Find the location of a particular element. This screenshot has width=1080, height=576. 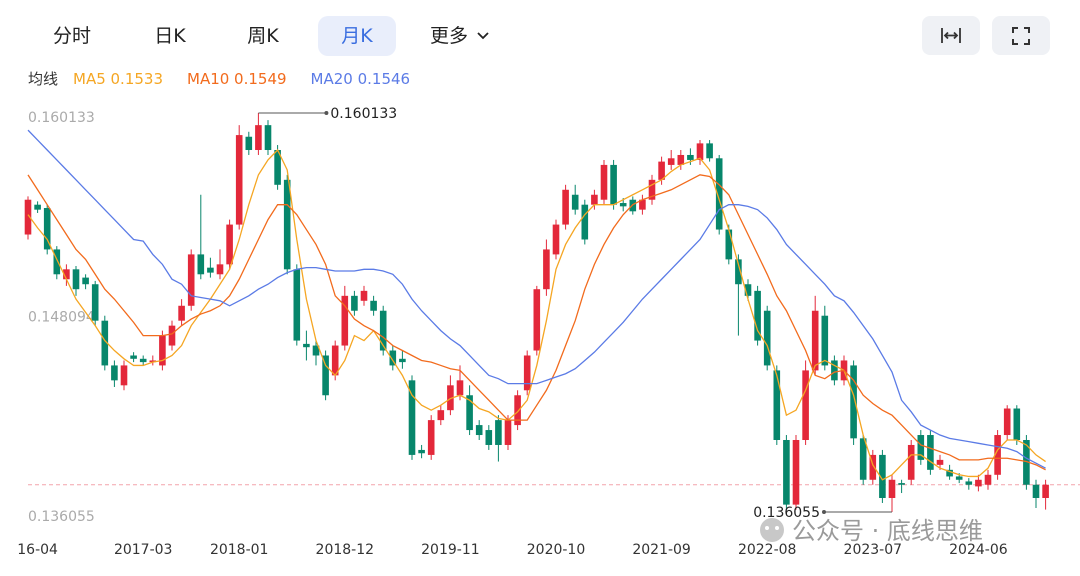

x-tick-label: 2018-12 is located at coordinates (345, 550).